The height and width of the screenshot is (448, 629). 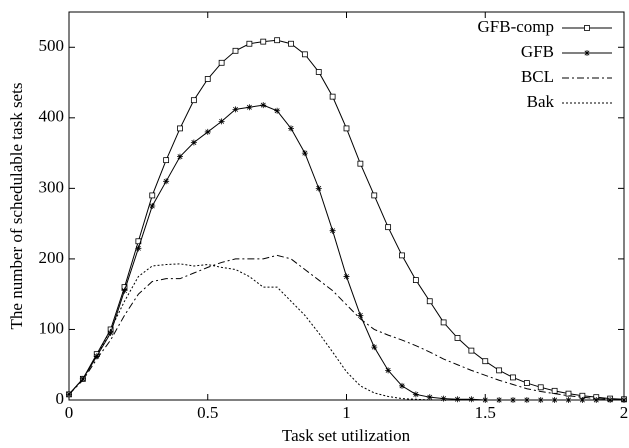 I want to click on x-tick-label: 1.5, so click(x=485, y=412).